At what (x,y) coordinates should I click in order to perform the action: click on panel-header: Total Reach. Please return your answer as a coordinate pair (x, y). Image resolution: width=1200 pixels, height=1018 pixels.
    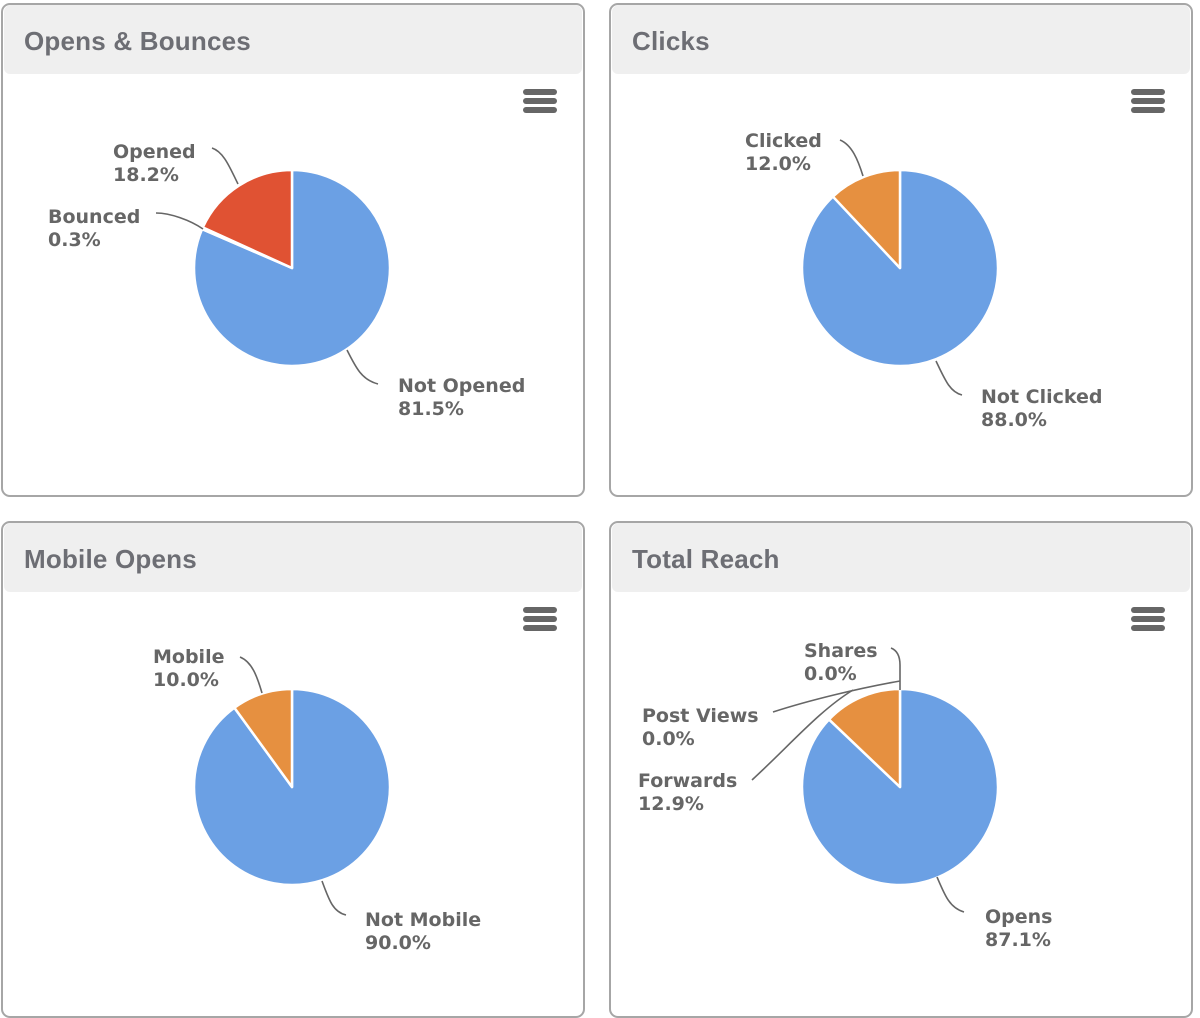
    Looking at the image, I should click on (901, 557).